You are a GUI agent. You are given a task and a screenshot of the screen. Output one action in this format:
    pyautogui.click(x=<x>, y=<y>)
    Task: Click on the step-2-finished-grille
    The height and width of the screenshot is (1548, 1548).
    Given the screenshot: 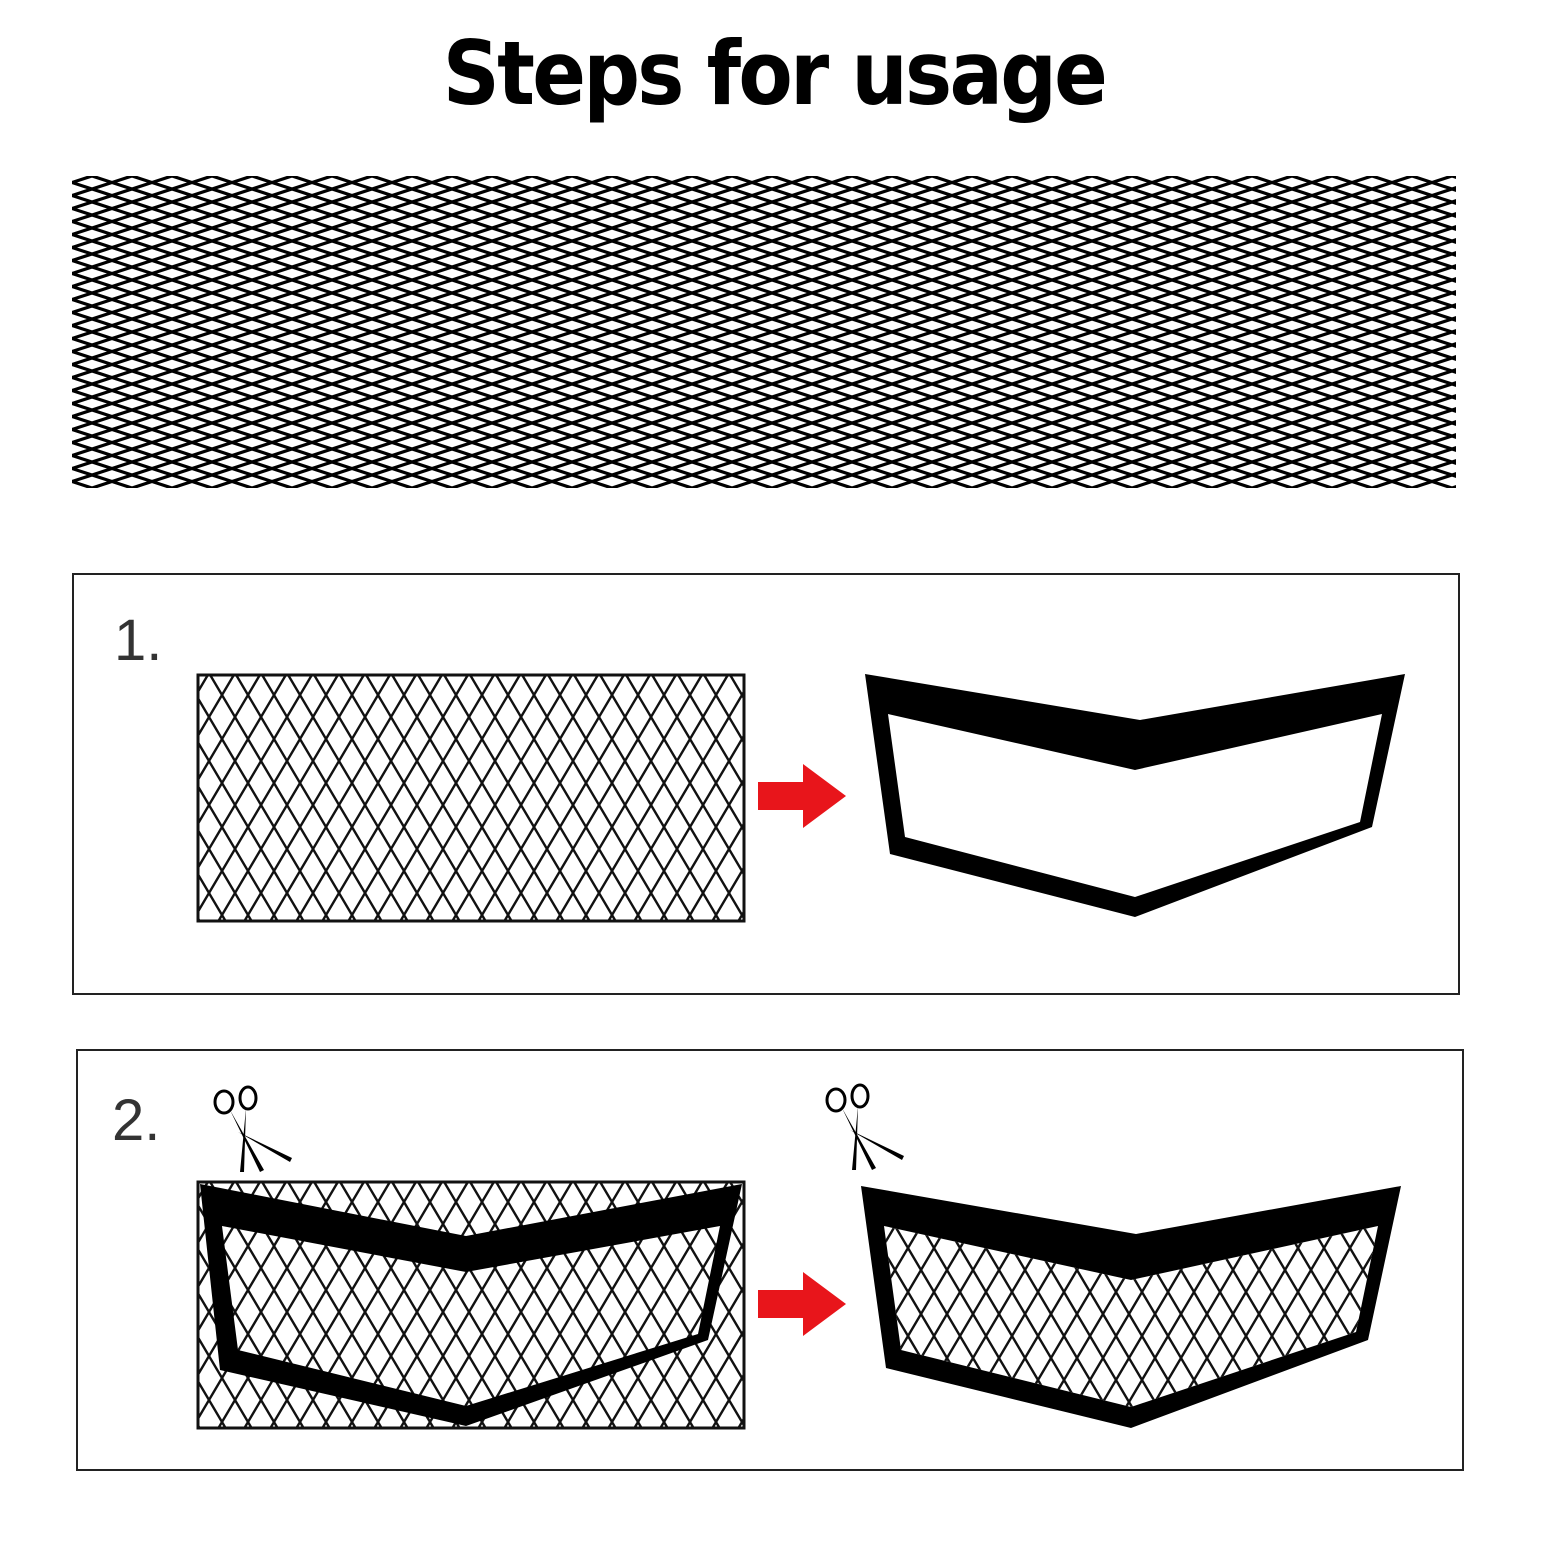 What is the action you would take?
    pyautogui.click(x=1131, y=1307)
    